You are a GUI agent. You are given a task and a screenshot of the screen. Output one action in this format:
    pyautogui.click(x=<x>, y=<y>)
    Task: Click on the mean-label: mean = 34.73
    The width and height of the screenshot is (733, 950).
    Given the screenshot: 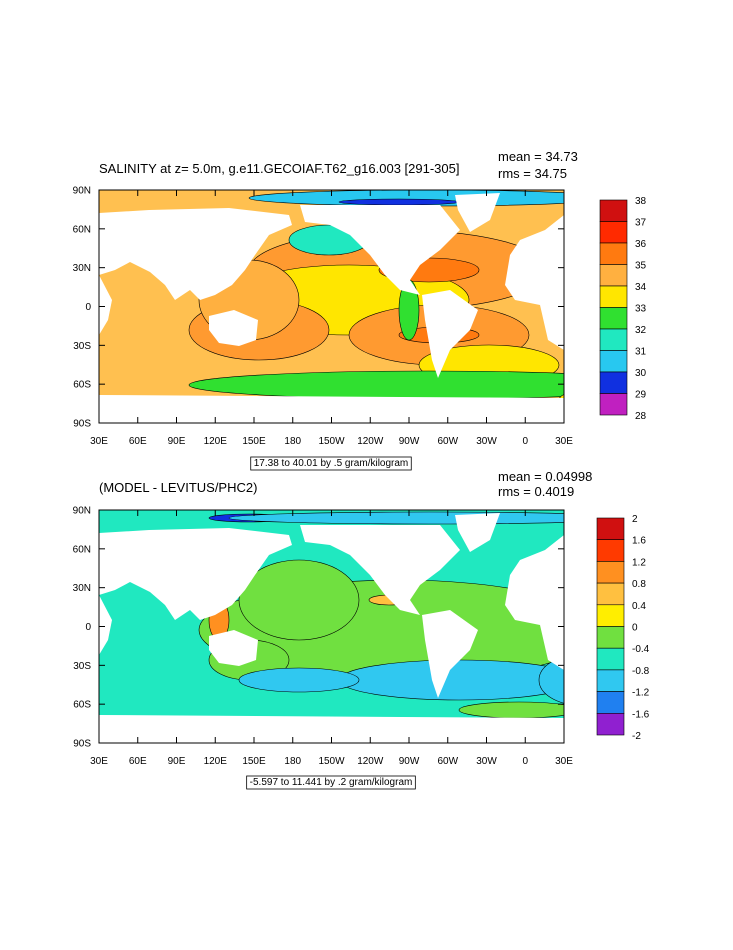 What is the action you would take?
    pyautogui.click(x=538, y=156)
    